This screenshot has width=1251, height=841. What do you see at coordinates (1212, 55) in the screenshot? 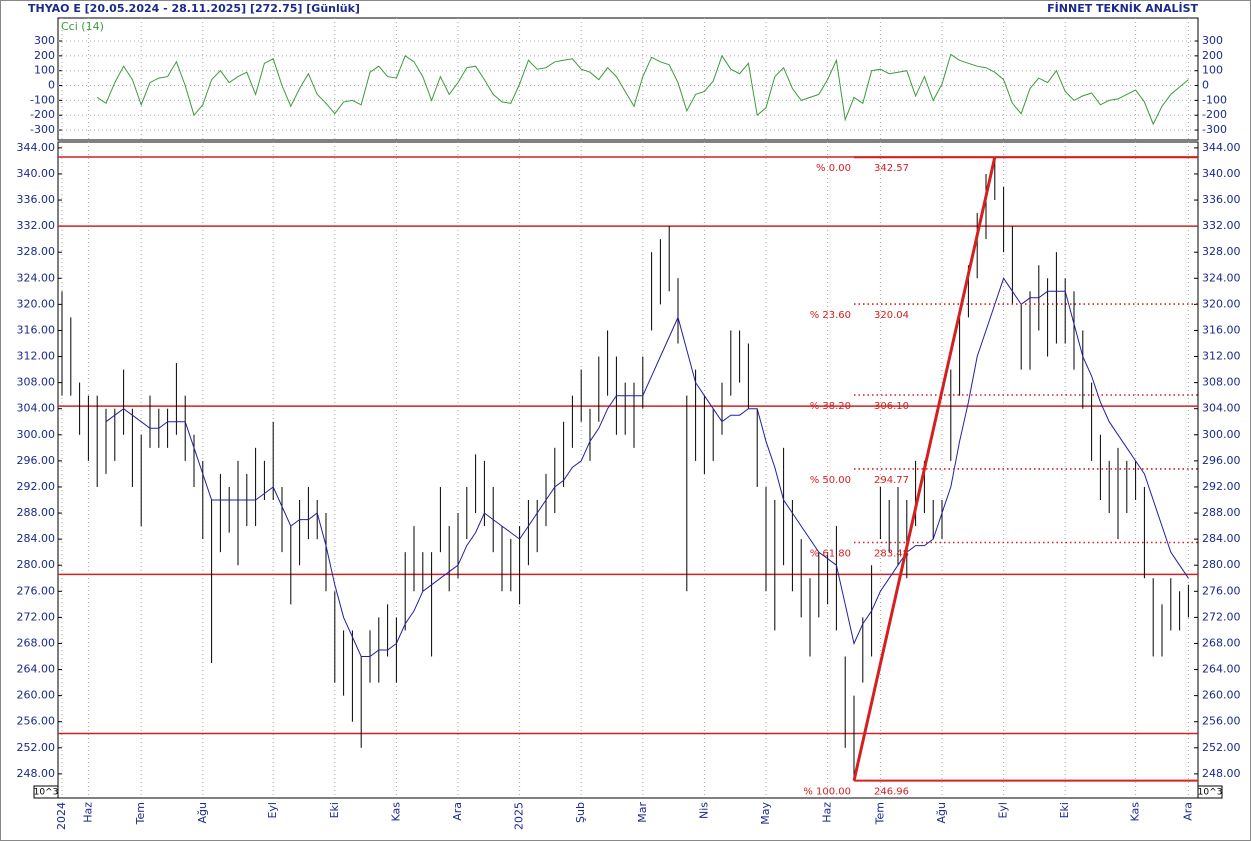
I see `y-tick-label-right: 200` at bounding box center [1212, 55].